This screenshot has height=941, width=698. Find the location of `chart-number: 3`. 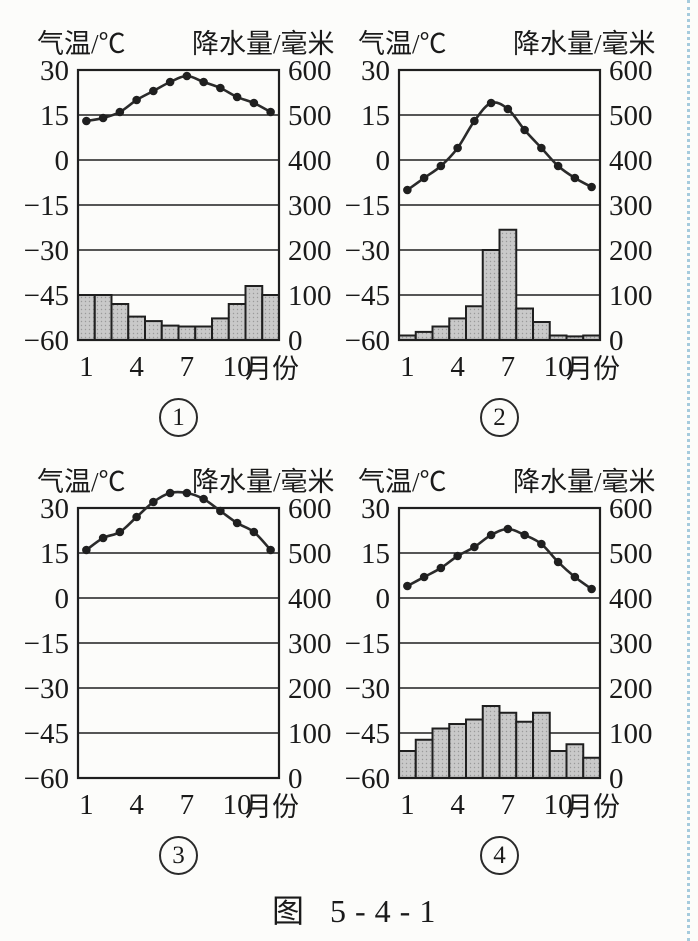

chart-number: 3 is located at coordinates (178, 855).